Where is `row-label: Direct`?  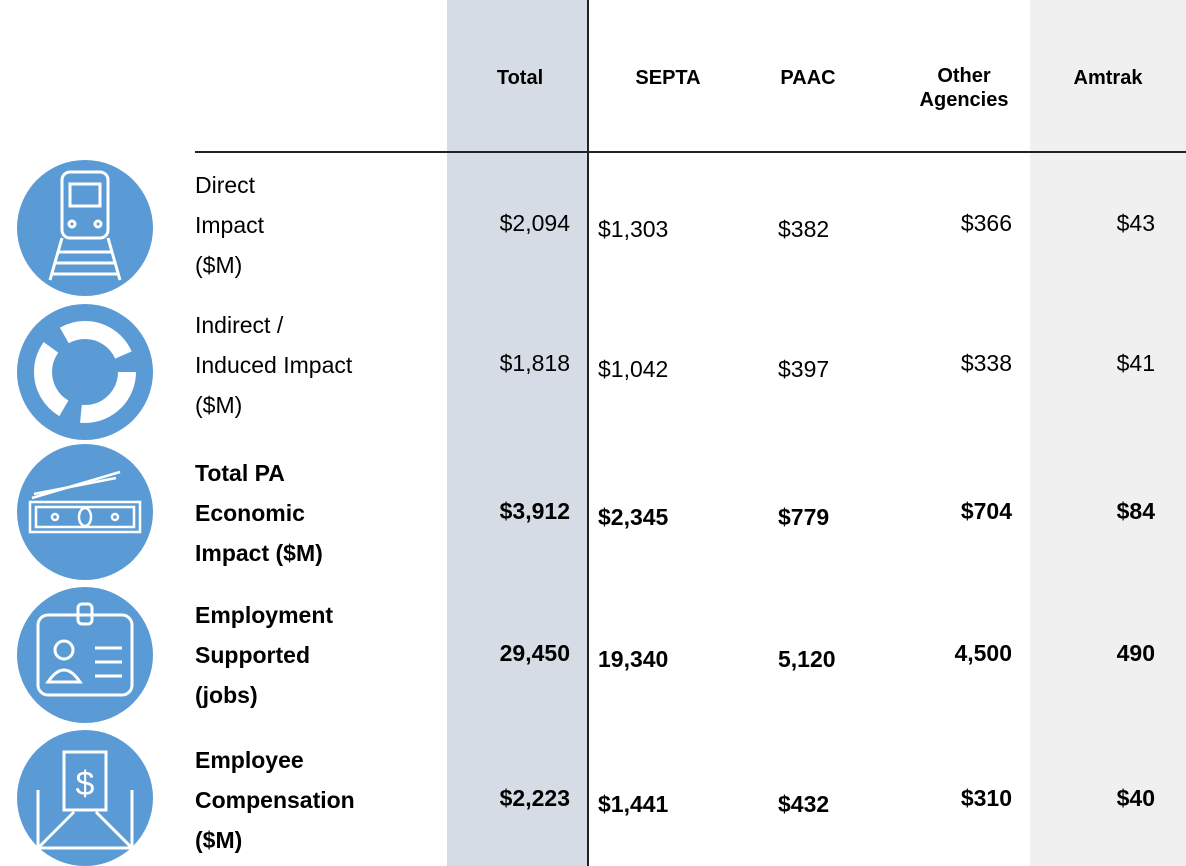 row-label: Direct is located at coordinates (225, 185).